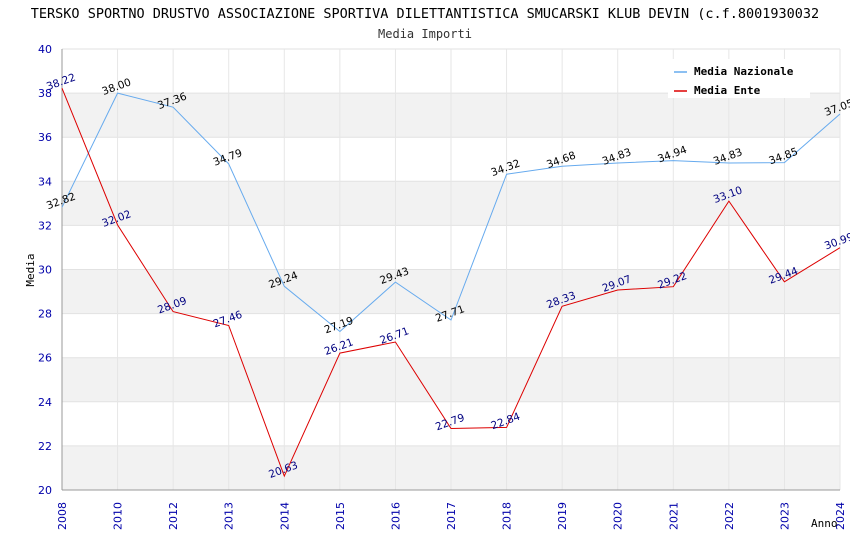 The width and height of the screenshot is (850, 550). What do you see at coordinates (45, 446) in the screenshot?
I see `y-tick-label: 22` at bounding box center [45, 446].